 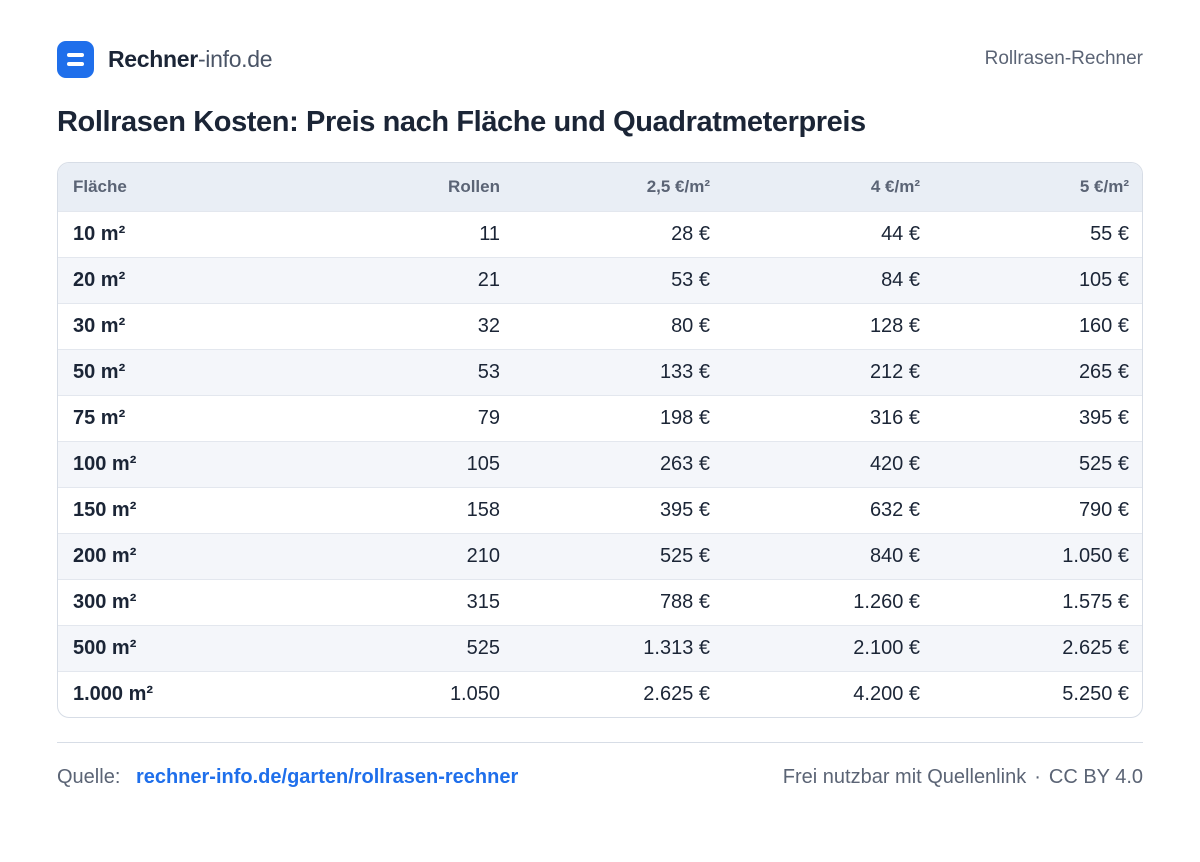 What do you see at coordinates (483, 601) in the screenshot?
I see `table-cell: 315` at bounding box center [483, 601].